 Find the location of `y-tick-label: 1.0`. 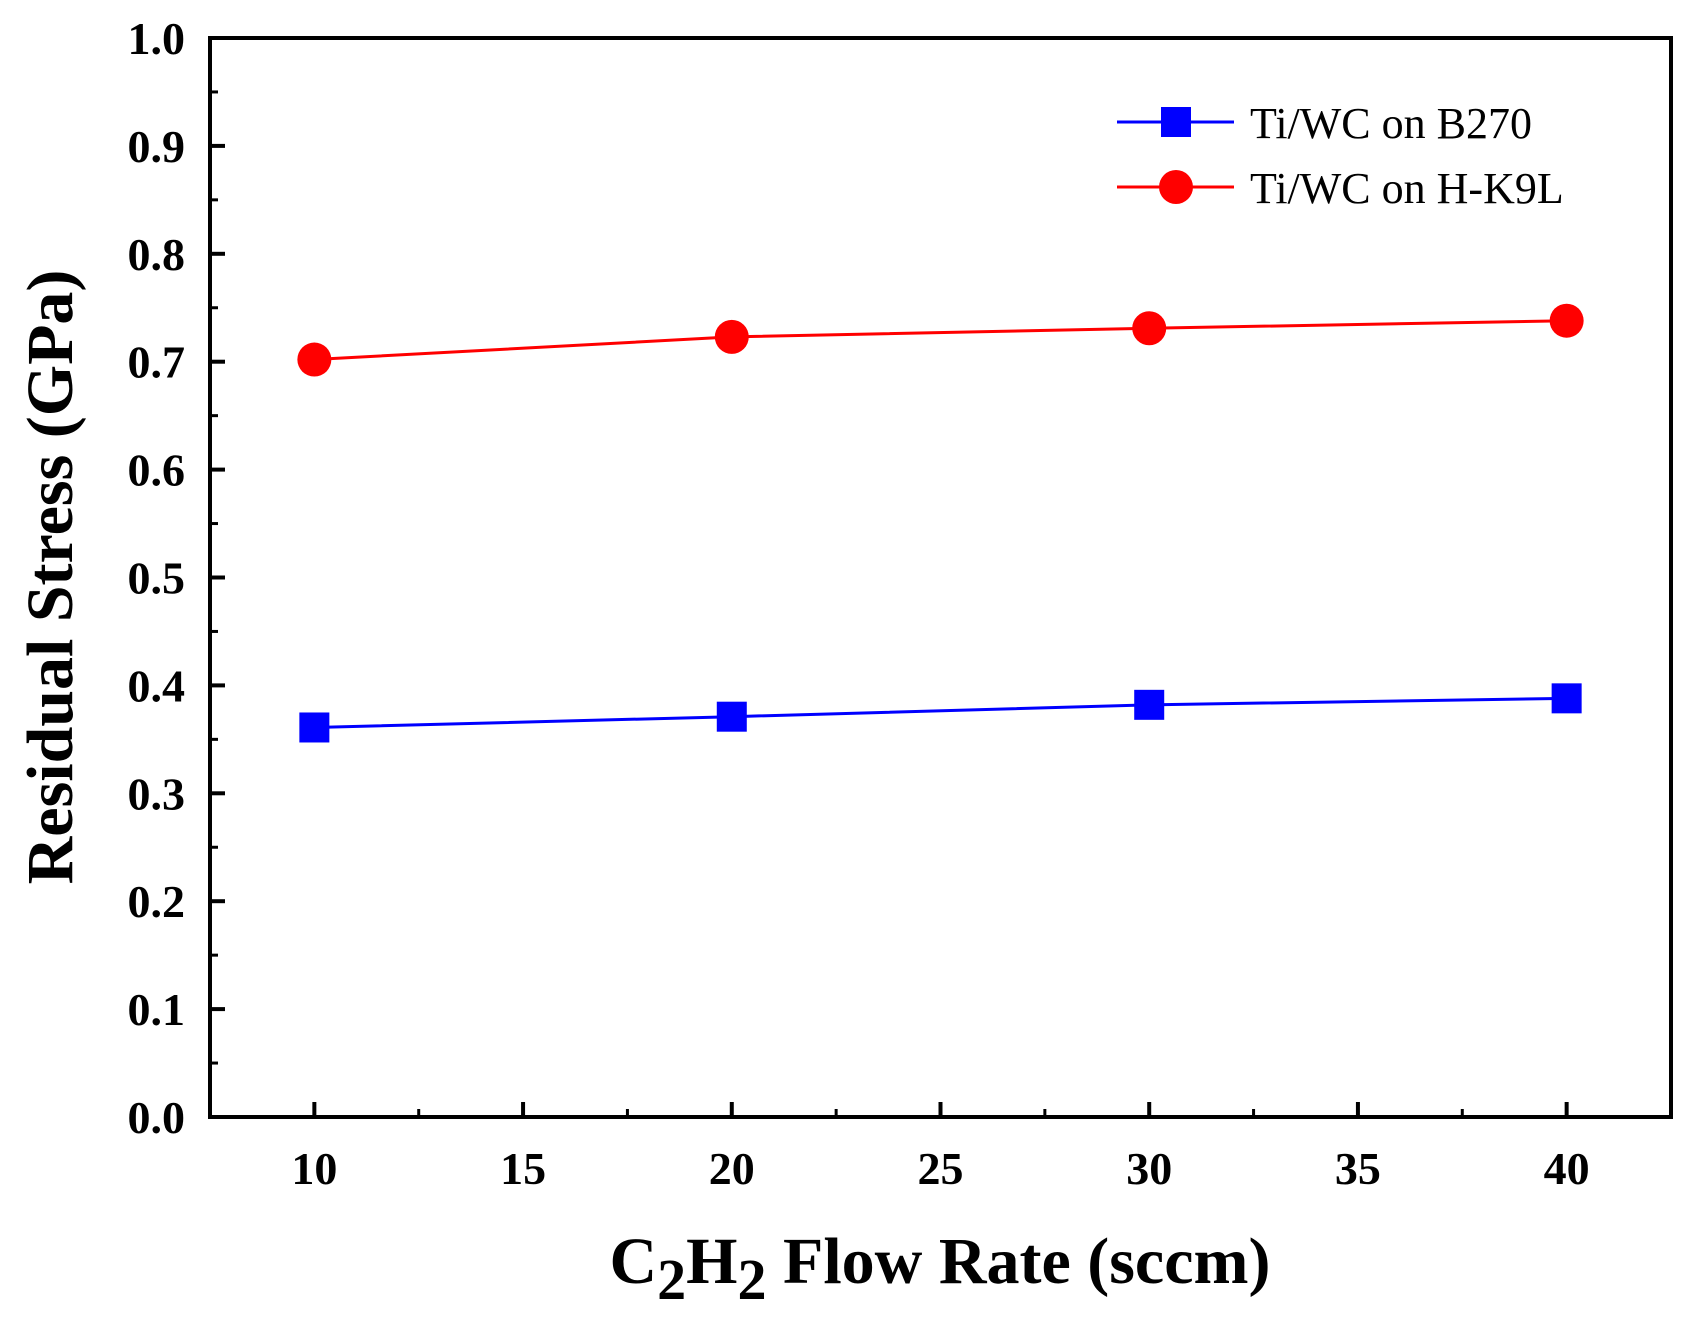

y-tick-label: 1.0 is located at coordinates (157, 38).